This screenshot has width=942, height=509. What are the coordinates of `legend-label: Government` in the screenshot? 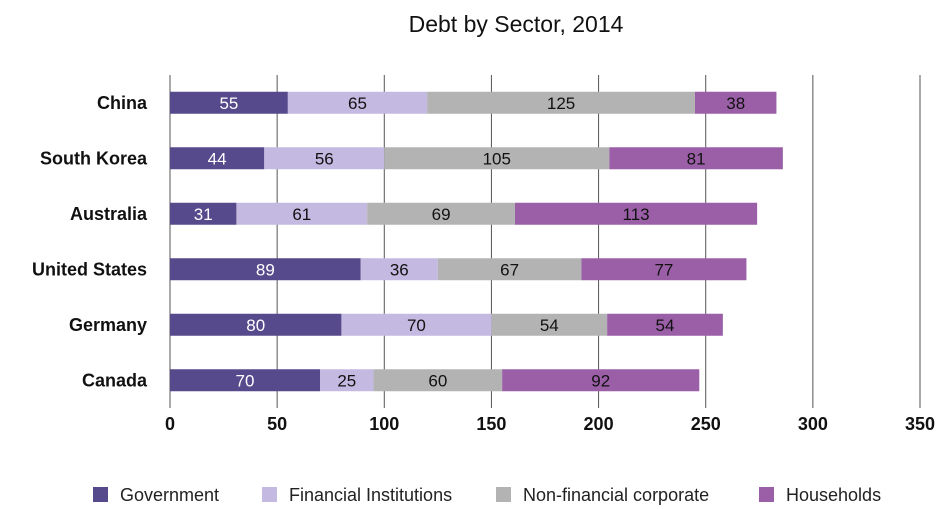 It's located at (169, 495).